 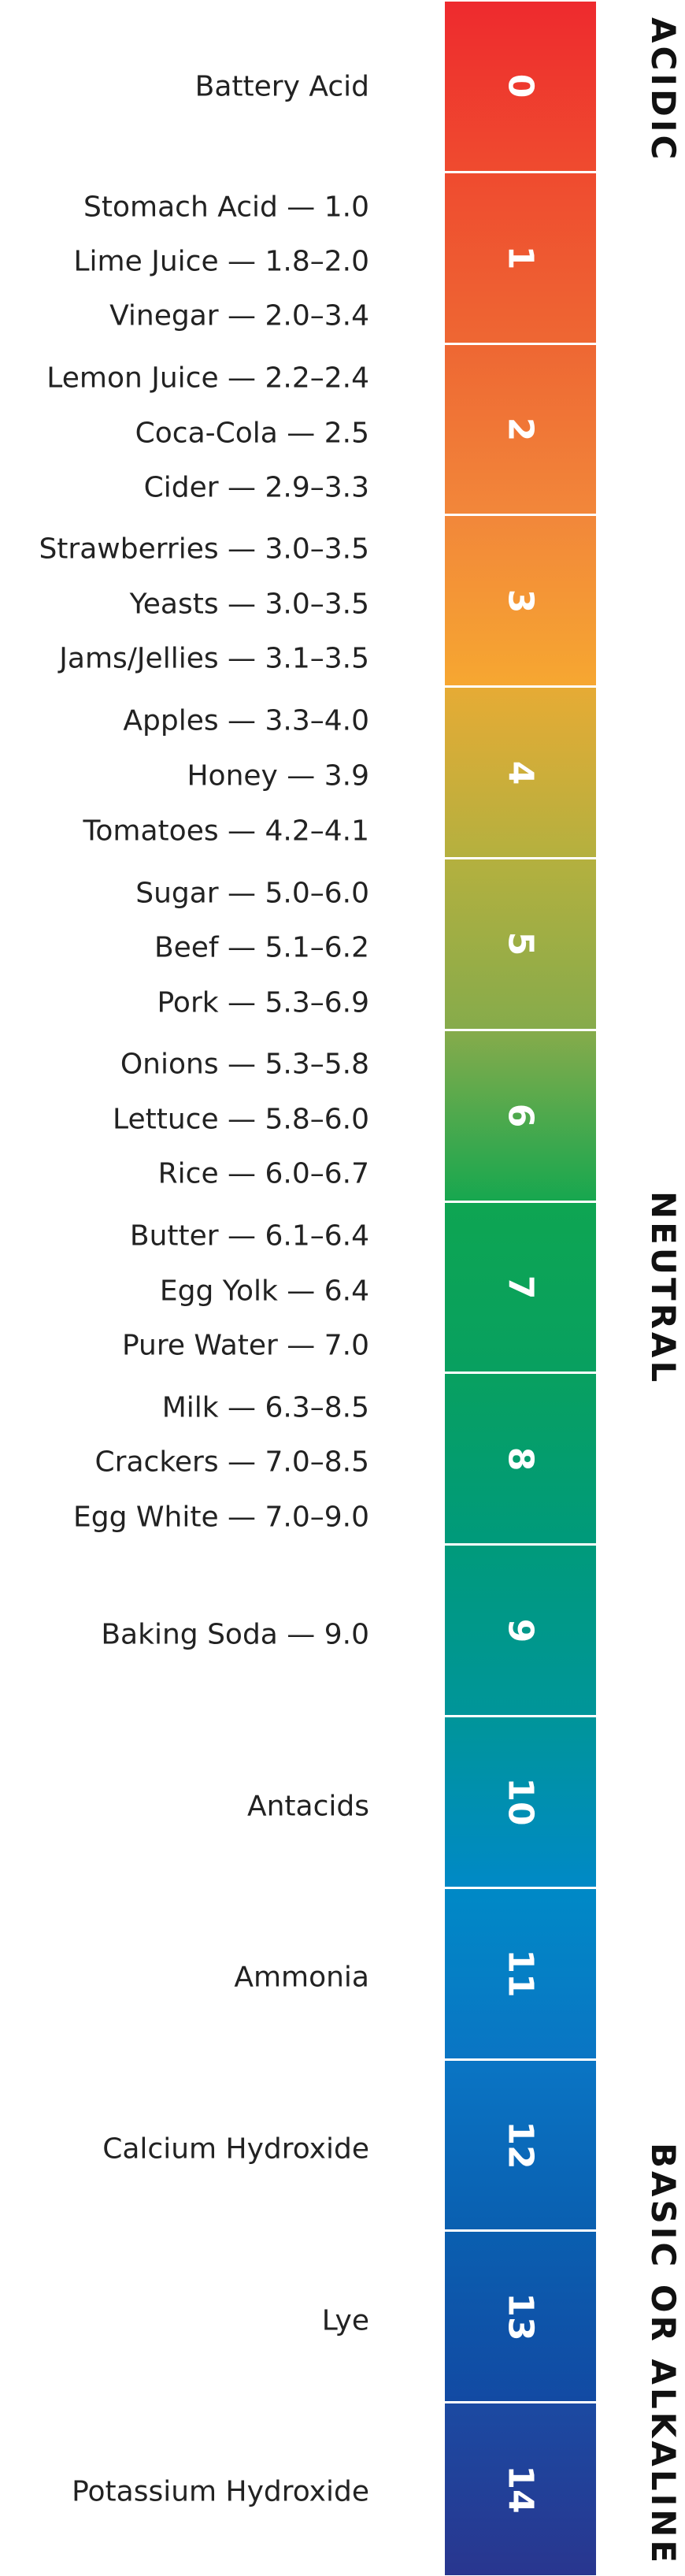 I want to click on ph-segment-12: 12, so click(x=520, y=2146).